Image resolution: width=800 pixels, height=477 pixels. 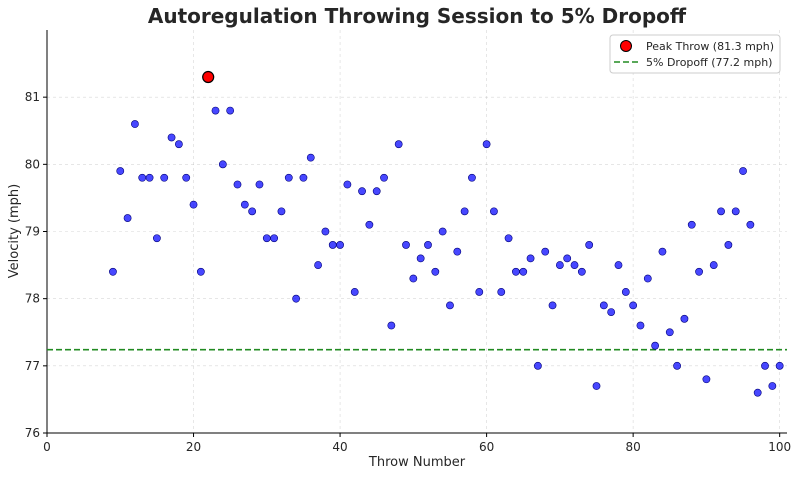 What do you see at coordinates (339, 447) in the screenshot?
I see `x-tick-label: 40` at bounding box center [339, 447].